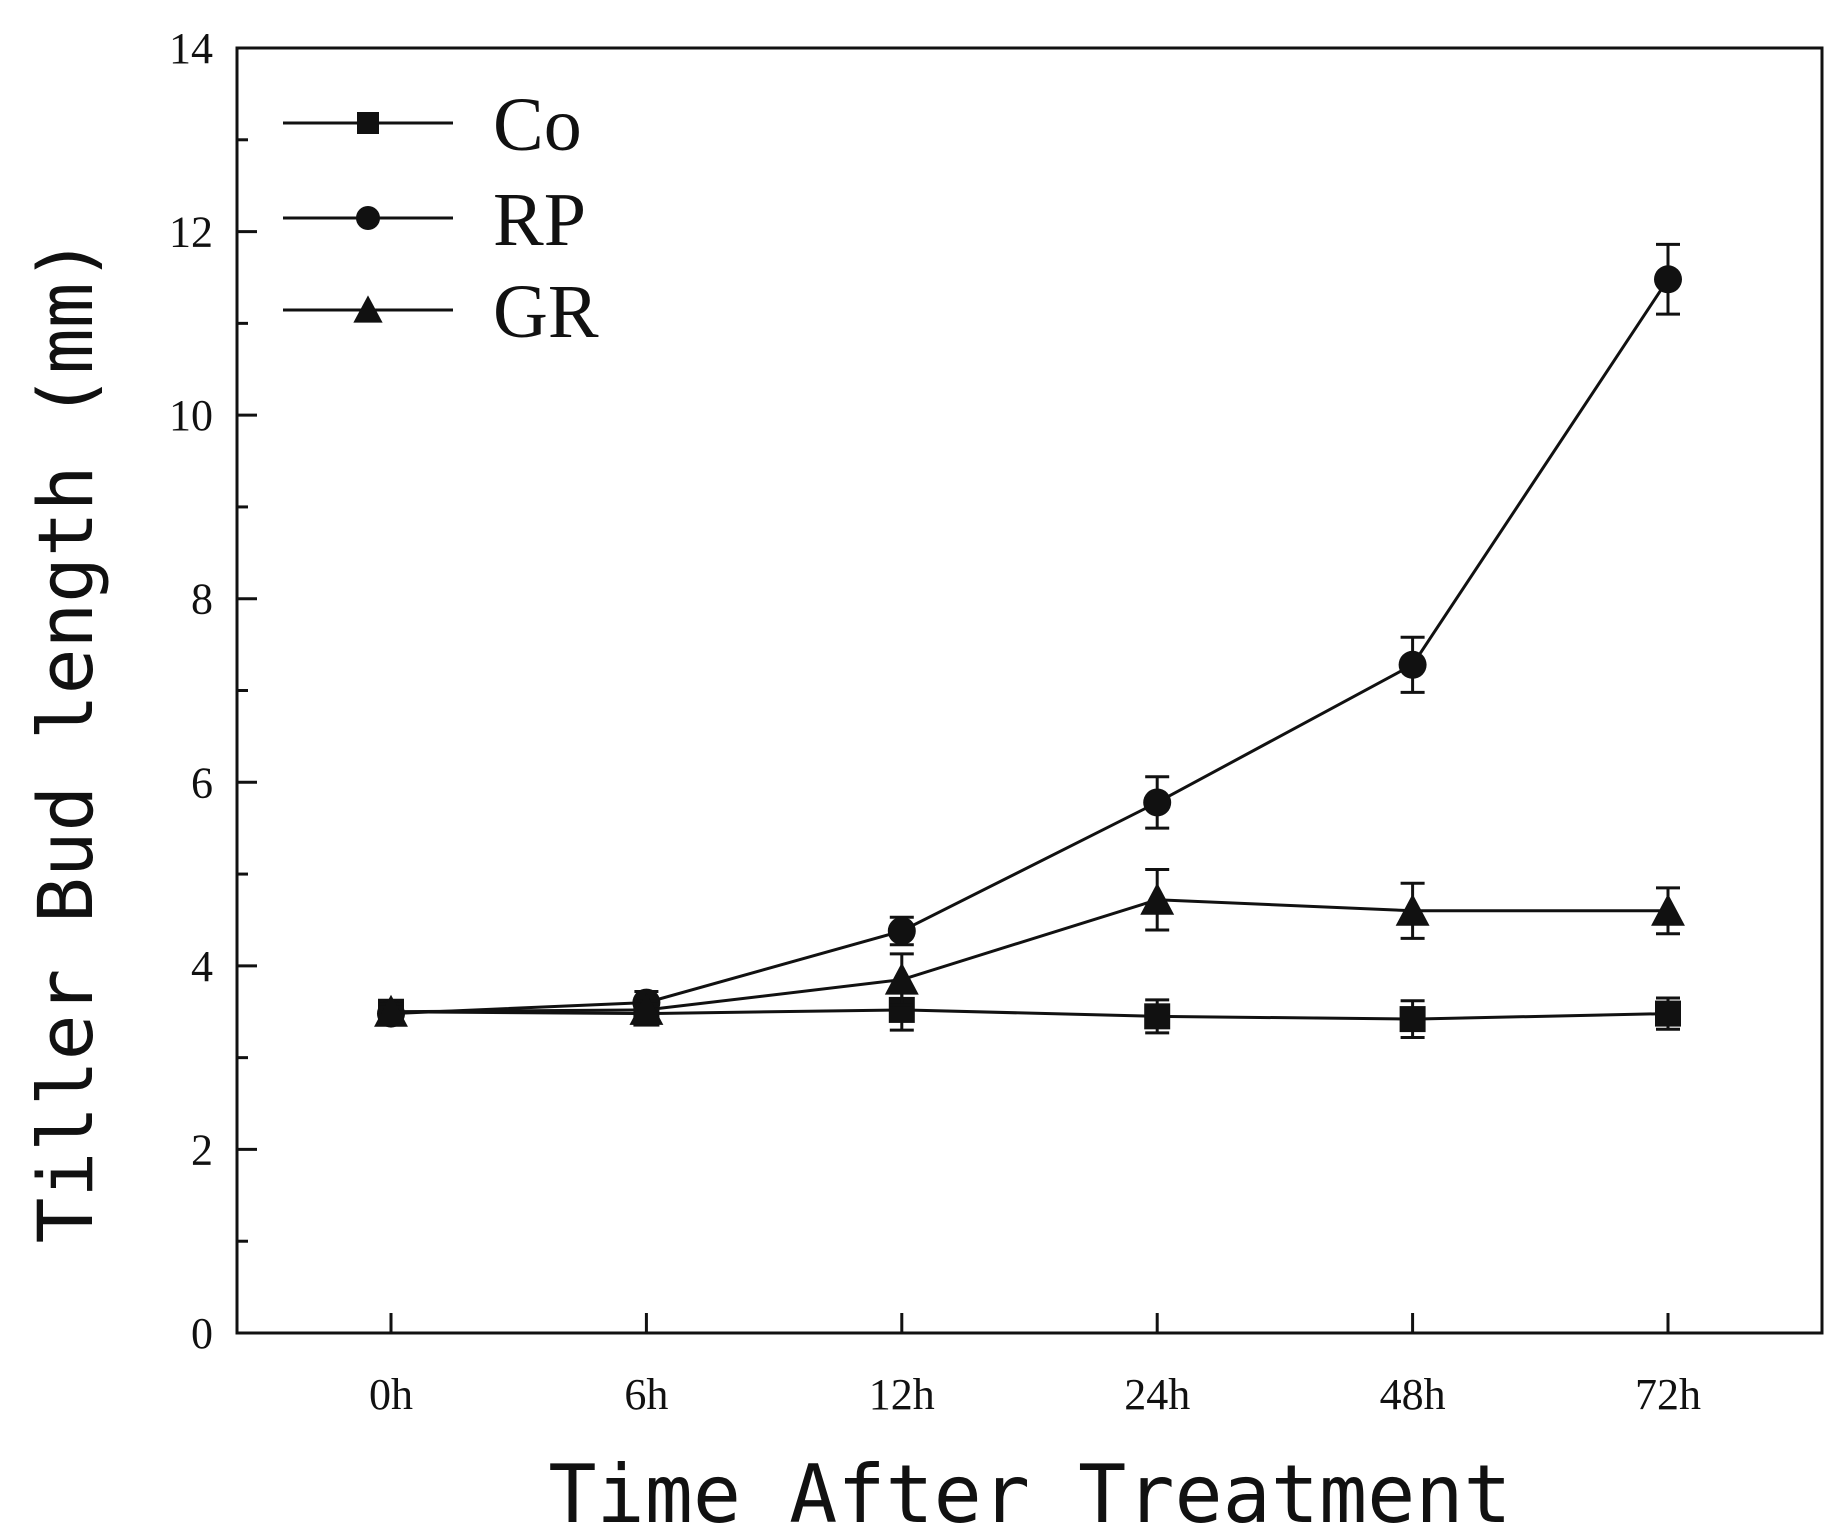 The height and width of the screenshot is (1540, 1842). I want to click on x-tick-label: 6h, so click(646, 1394).